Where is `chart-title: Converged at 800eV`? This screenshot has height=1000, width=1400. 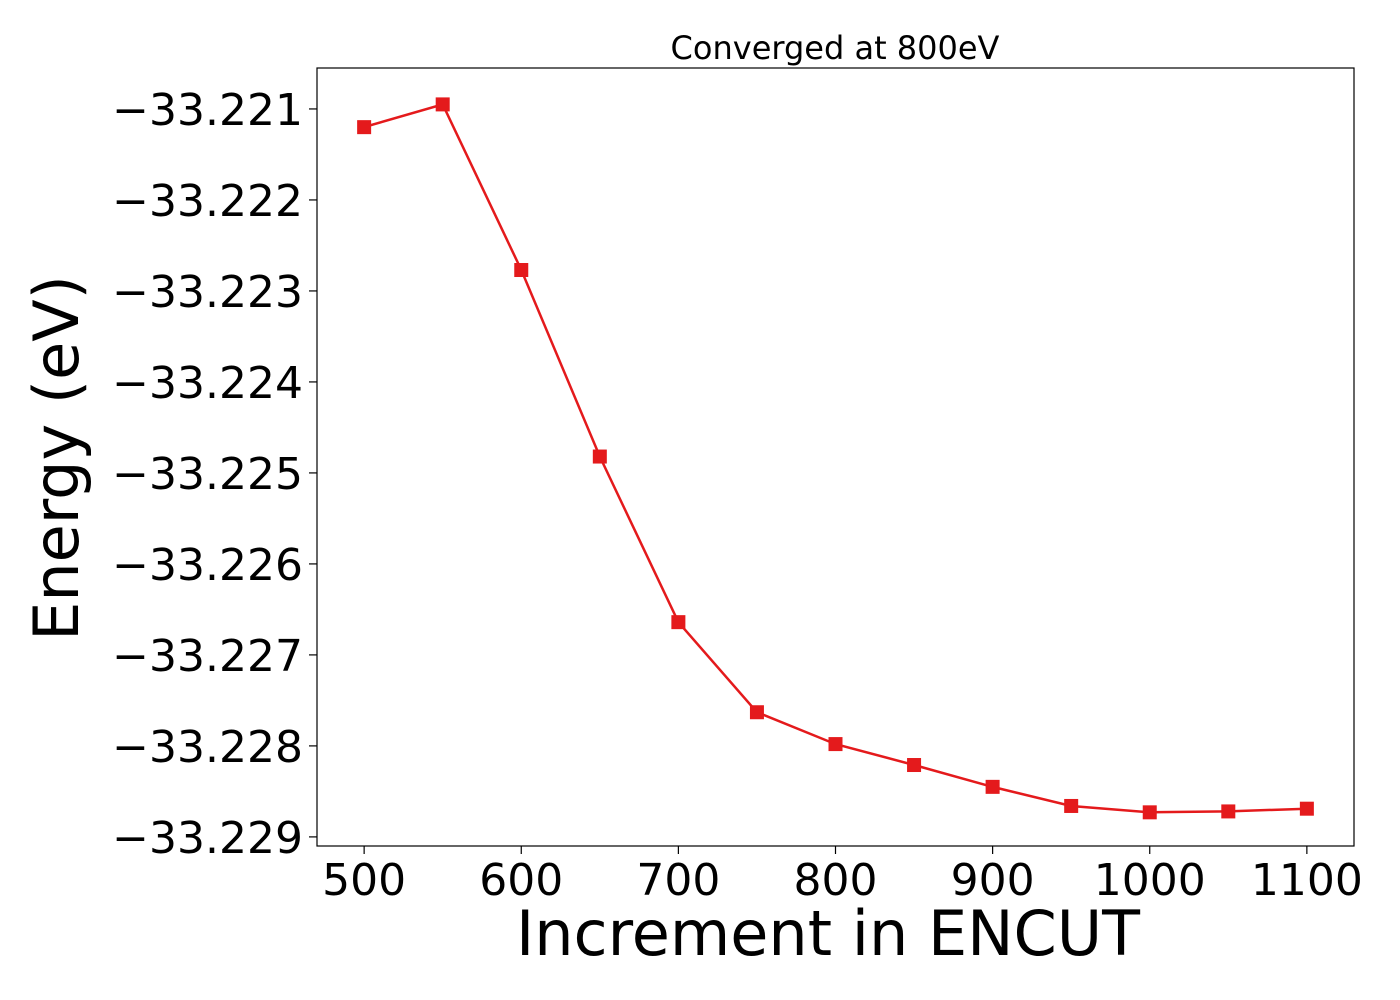 chart-title: Converged at 800eV is located at coordinates (835, 48).